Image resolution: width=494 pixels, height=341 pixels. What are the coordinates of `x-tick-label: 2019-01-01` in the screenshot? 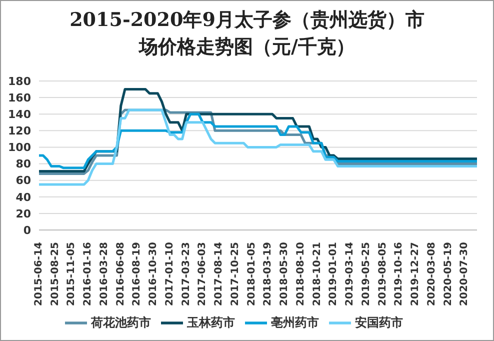 It's located at (334, 274).